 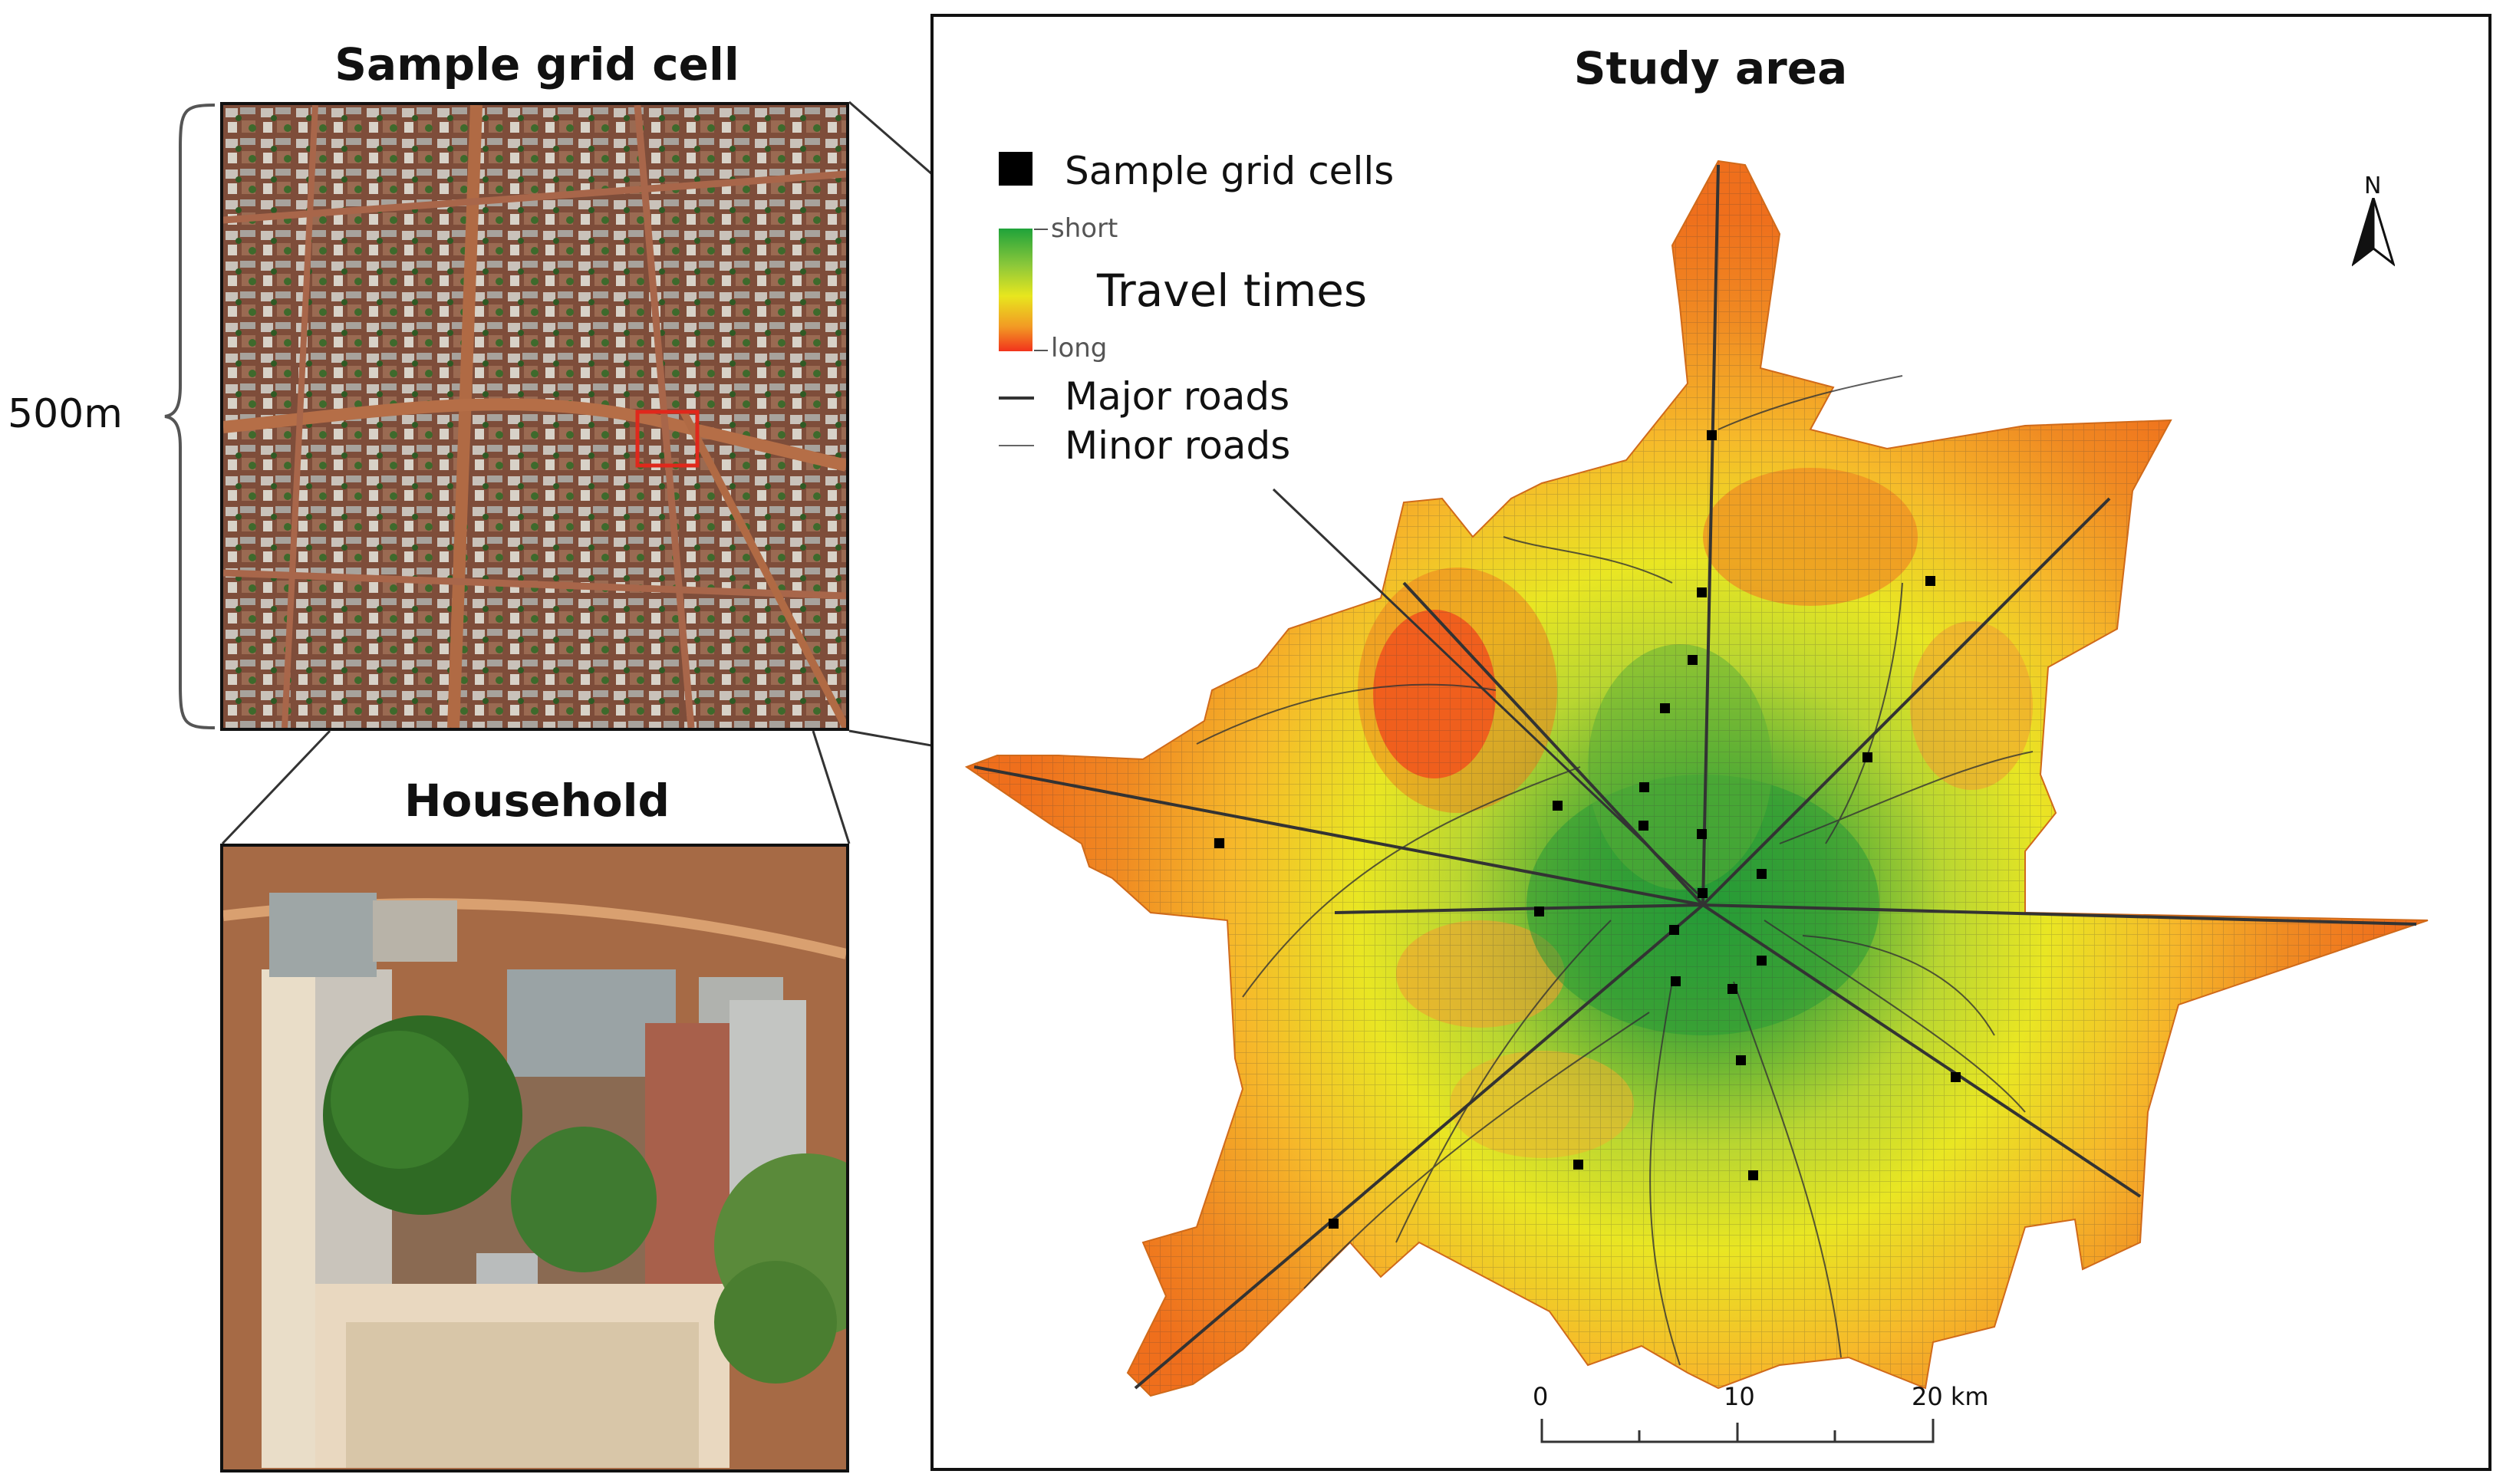 I want to click on north-arrow-icon, so click(x=2373, y=232).